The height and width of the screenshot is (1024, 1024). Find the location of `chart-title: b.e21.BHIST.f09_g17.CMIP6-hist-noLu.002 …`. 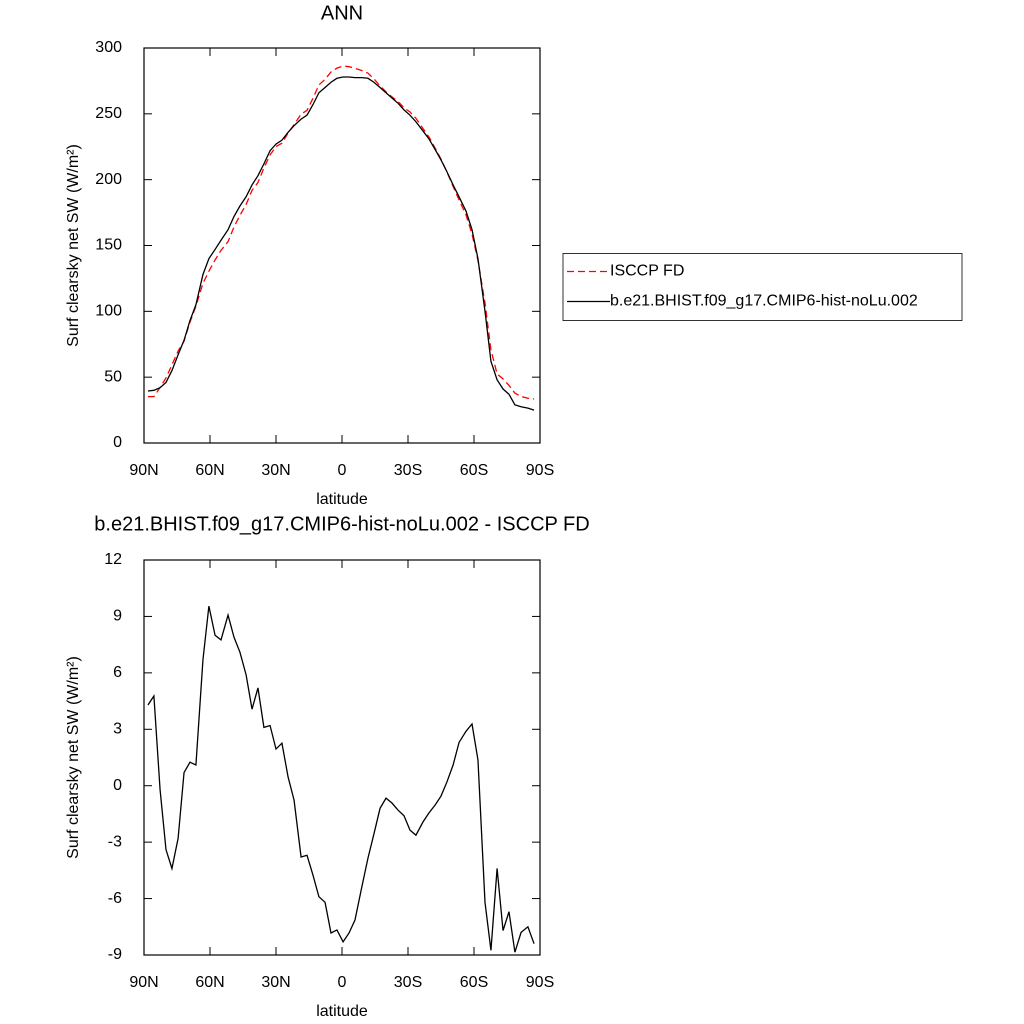

chart-title: b.e21.BHIST.f09_g17.CMIP6-hist-noLu.002 … is located at coordinates (341, 524).